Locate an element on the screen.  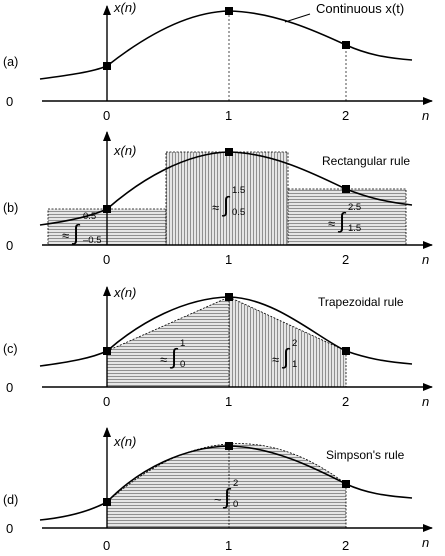
upper-limit: 2.5 is located at coordinates (354, 207).